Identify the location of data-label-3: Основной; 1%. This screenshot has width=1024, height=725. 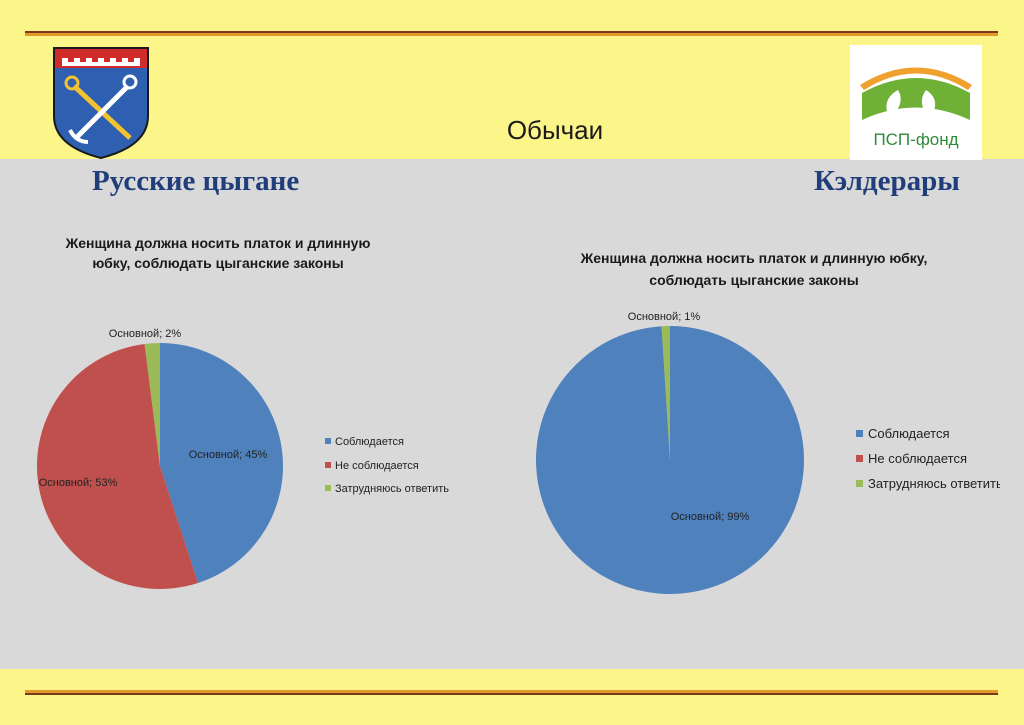
(664, 317).